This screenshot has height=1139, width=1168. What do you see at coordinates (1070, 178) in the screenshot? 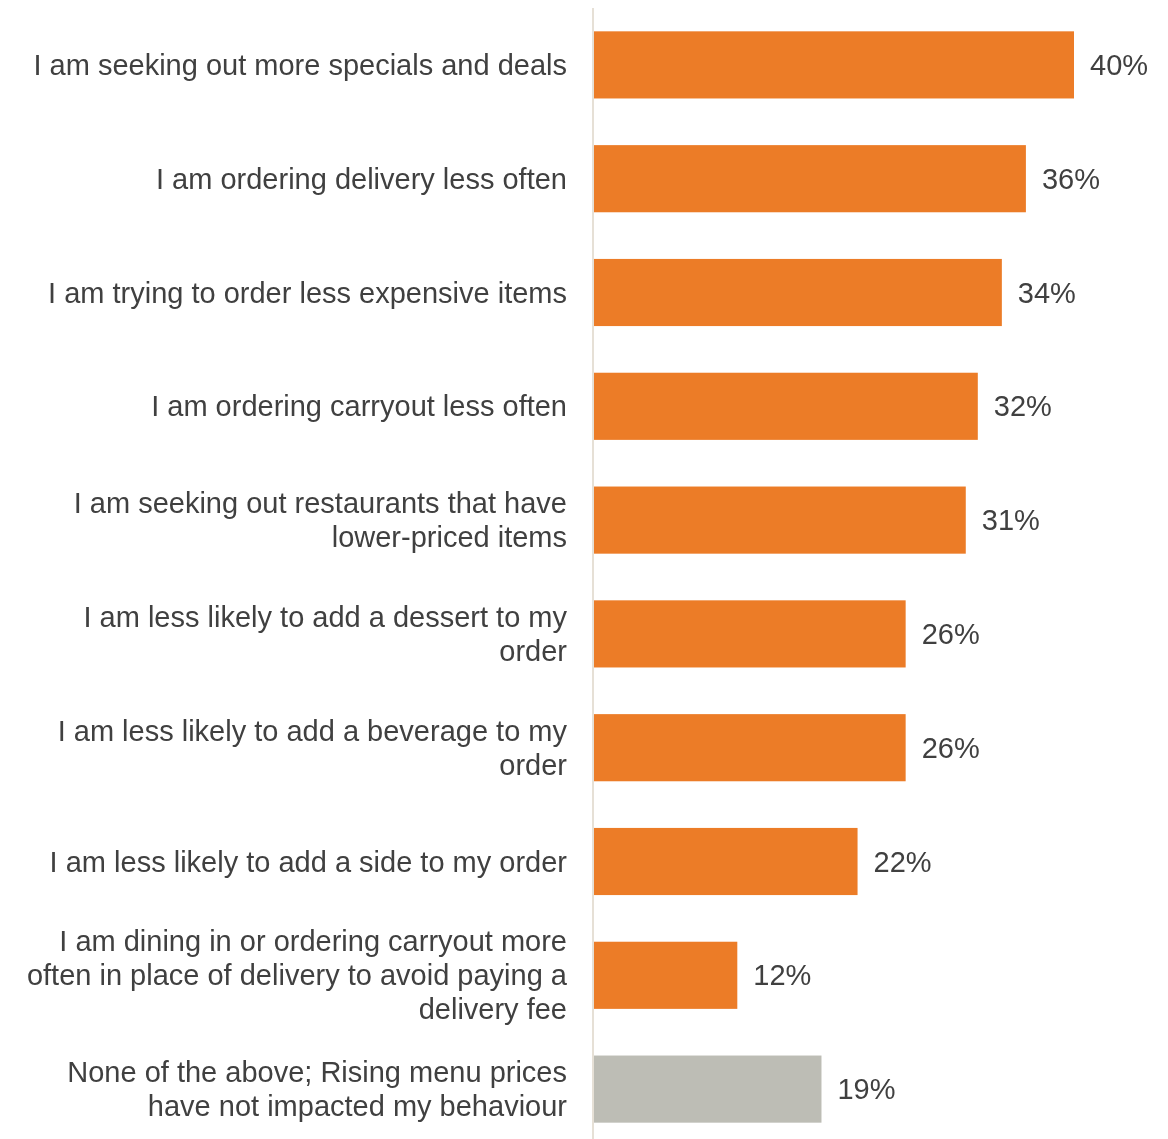
I see `data-label: 36%` at bounding box center [1070, 178].